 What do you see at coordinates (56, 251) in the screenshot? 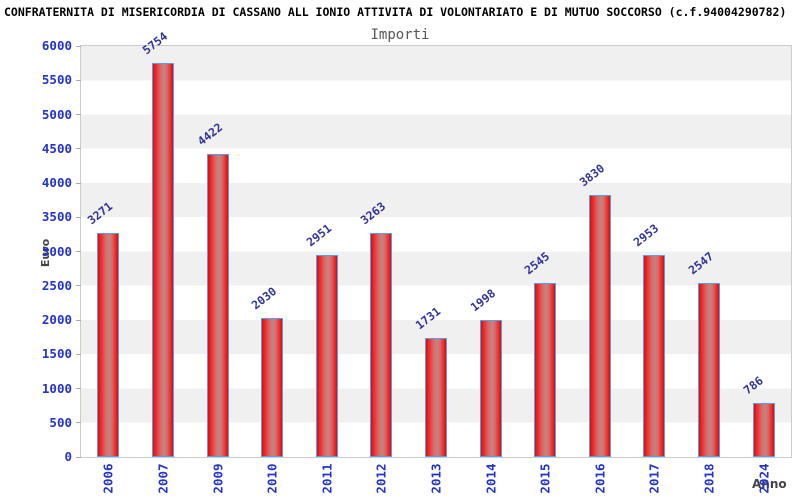
I see `y-tick-label: 3000` at bounding box center [56, 251].